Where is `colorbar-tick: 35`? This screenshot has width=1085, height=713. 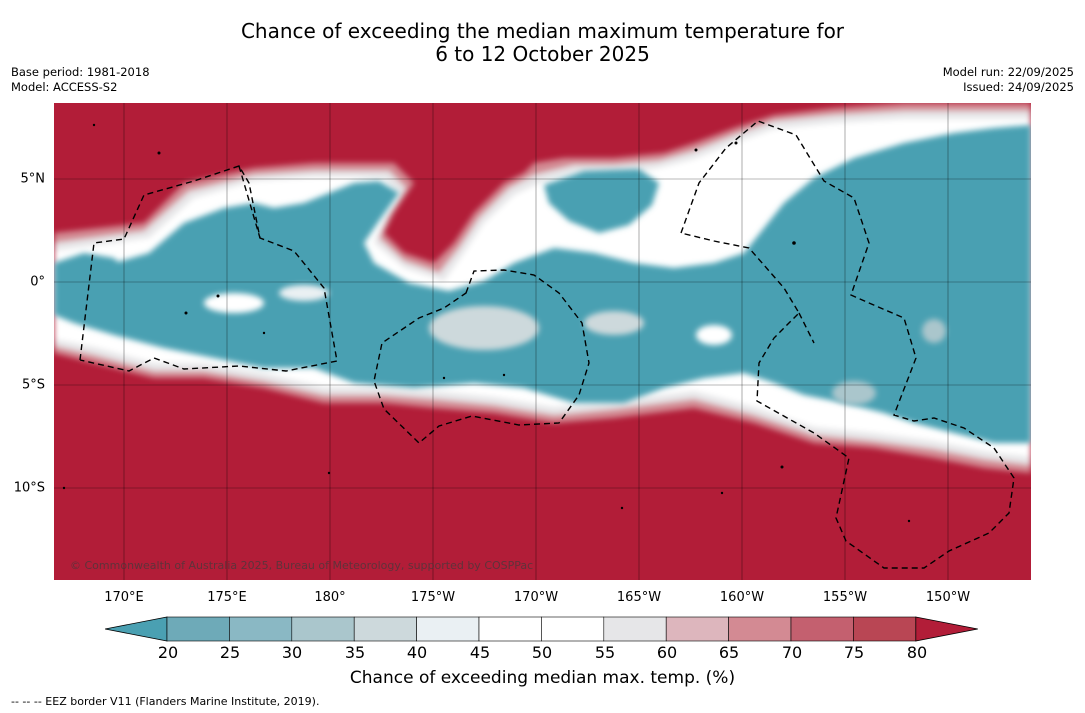
colorbar-tick: 35 is located at coordinates (355, 652).